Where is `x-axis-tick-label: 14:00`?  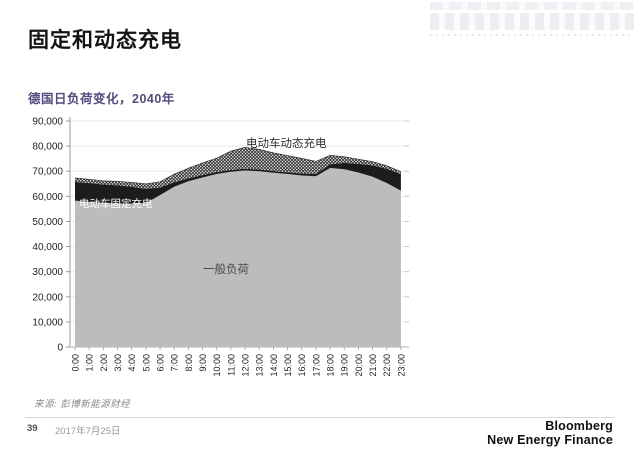 x-axis-tick-label: 14:00 is located at coordinates (274, 365).